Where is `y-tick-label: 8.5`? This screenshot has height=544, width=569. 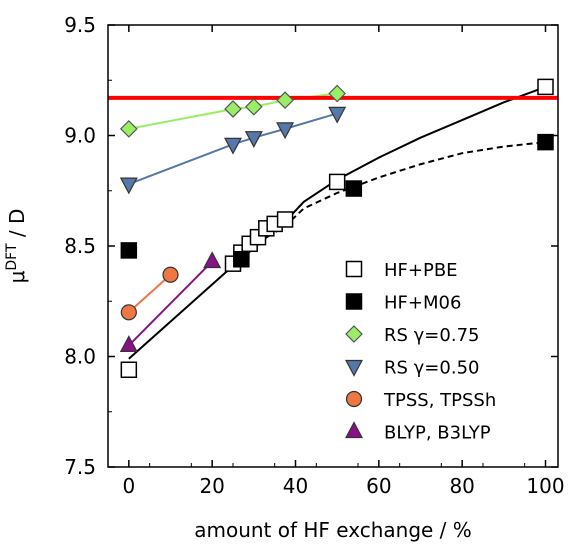 y-tick-label: 8.5 is located at coordinates (80, 246).